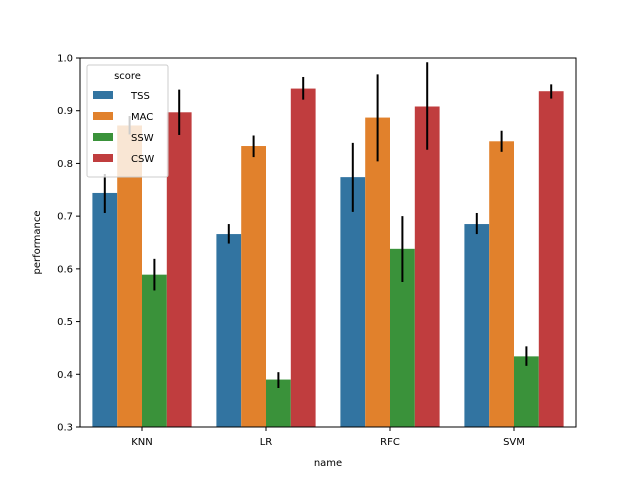 This screenshot has width=640, height=480. I want to click on legend-label-csw: CSW, so click(142, 159).